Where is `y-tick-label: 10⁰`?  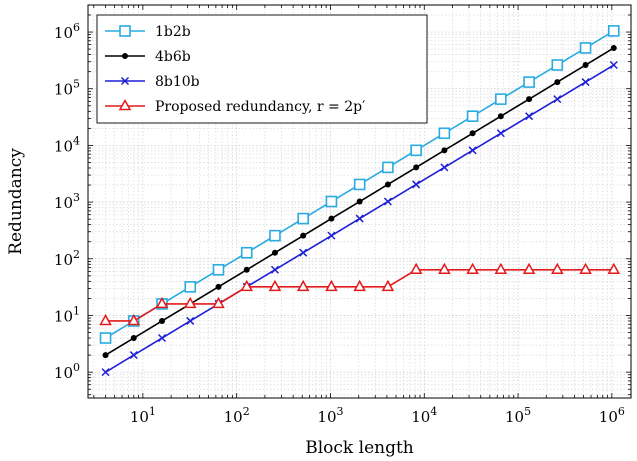 y-tick-label: 10⁰ is located at coordinates (67, 371).